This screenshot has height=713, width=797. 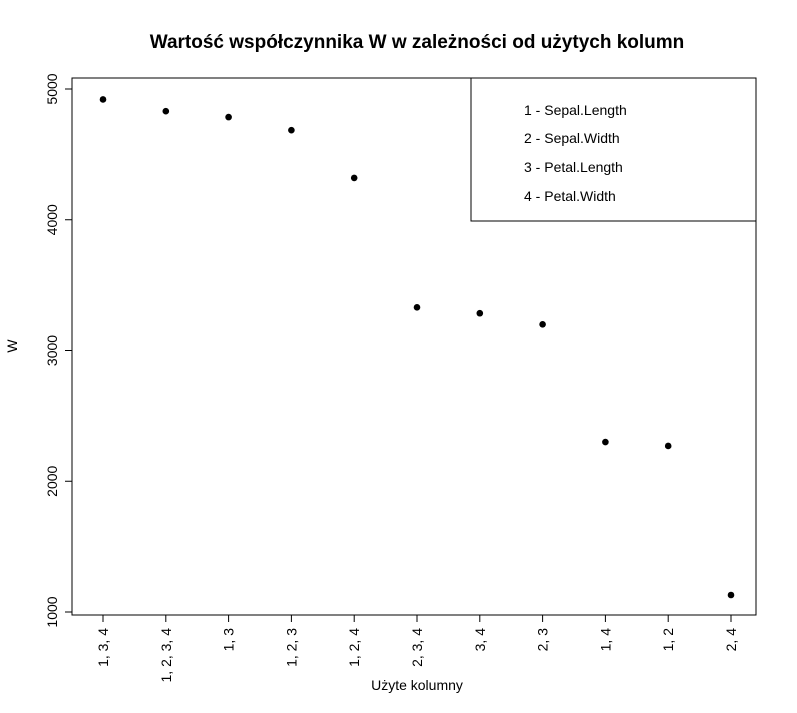 I want to click on y-axis-label: W, so click(x=12, y=346).